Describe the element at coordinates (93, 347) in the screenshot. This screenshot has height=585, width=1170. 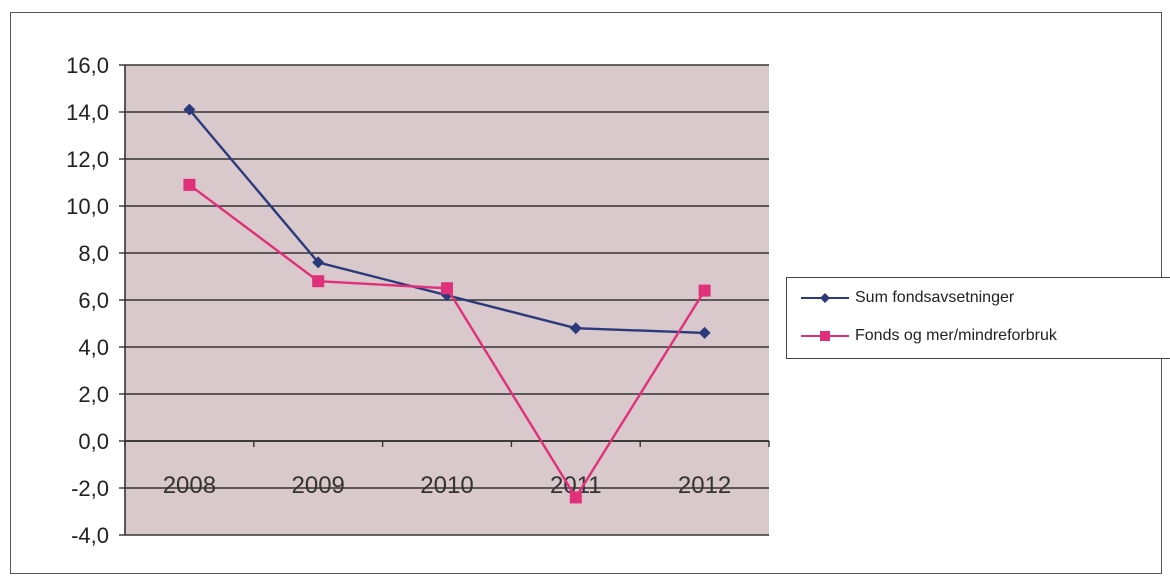
I see `y-tick-label: 4,0` at that location.